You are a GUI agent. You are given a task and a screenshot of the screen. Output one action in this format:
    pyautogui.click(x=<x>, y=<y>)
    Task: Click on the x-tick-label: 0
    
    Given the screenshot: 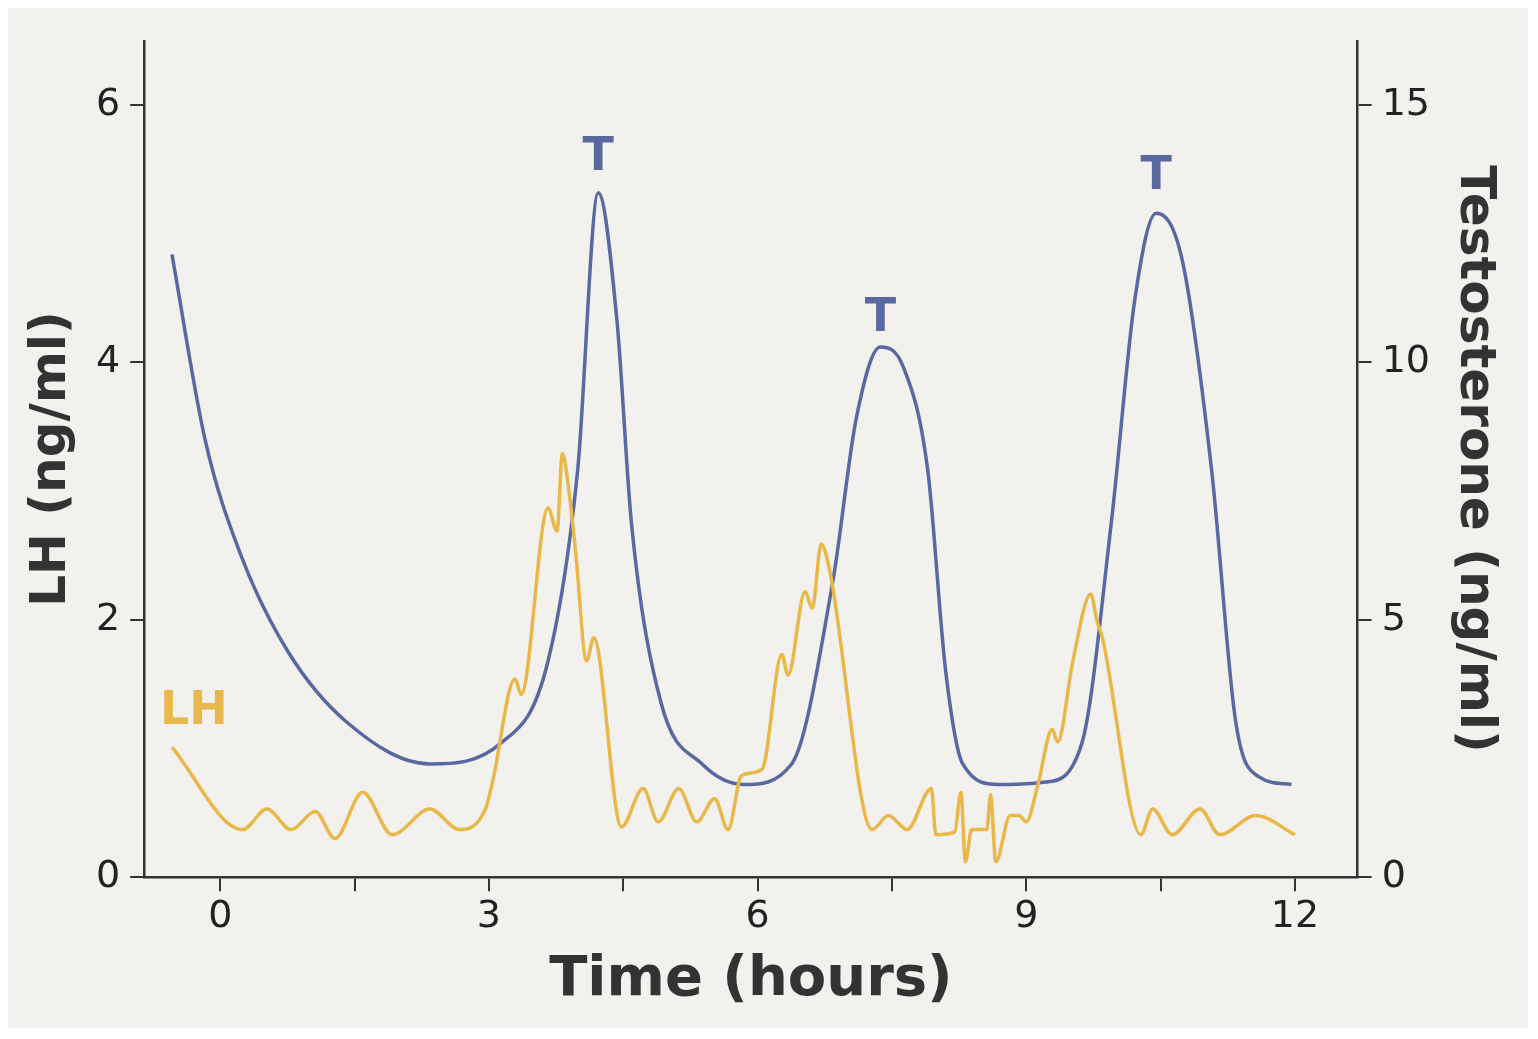 What is the action you would take?
    pyautogui.click(x=220, y=913)
    